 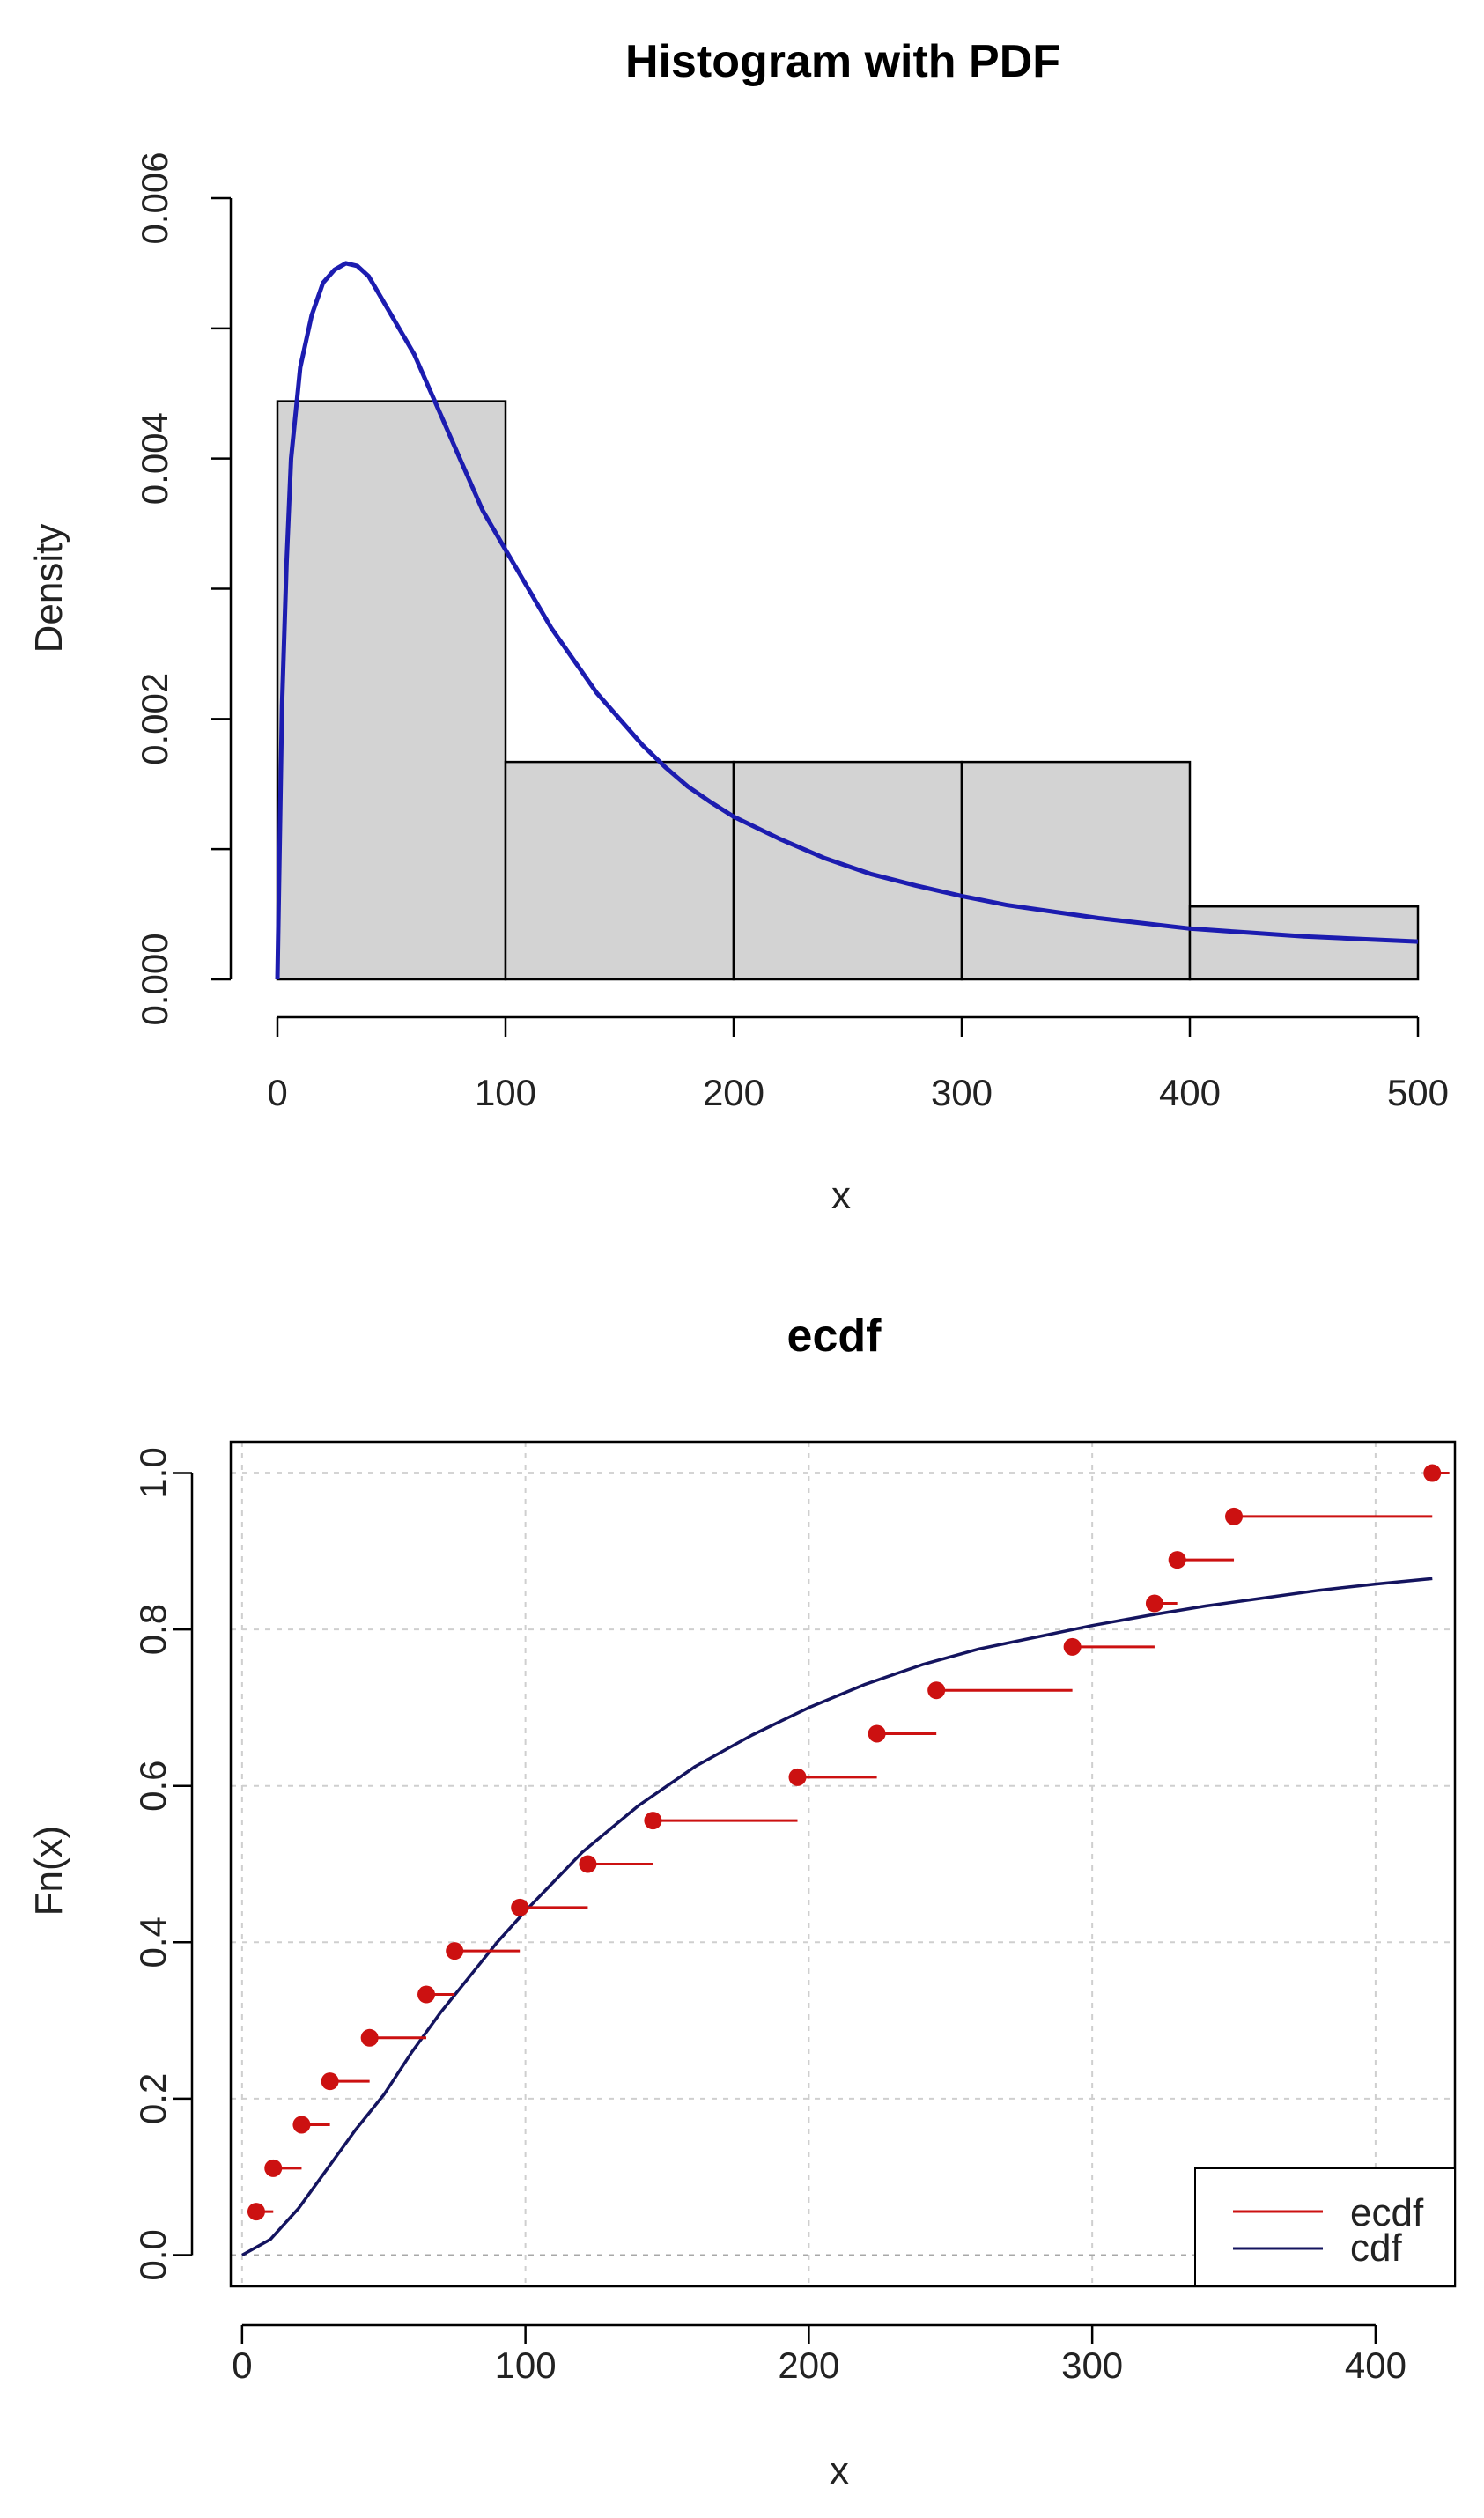 I want to click on y-tick-label: 0.2, so click(x=153, y=2099).